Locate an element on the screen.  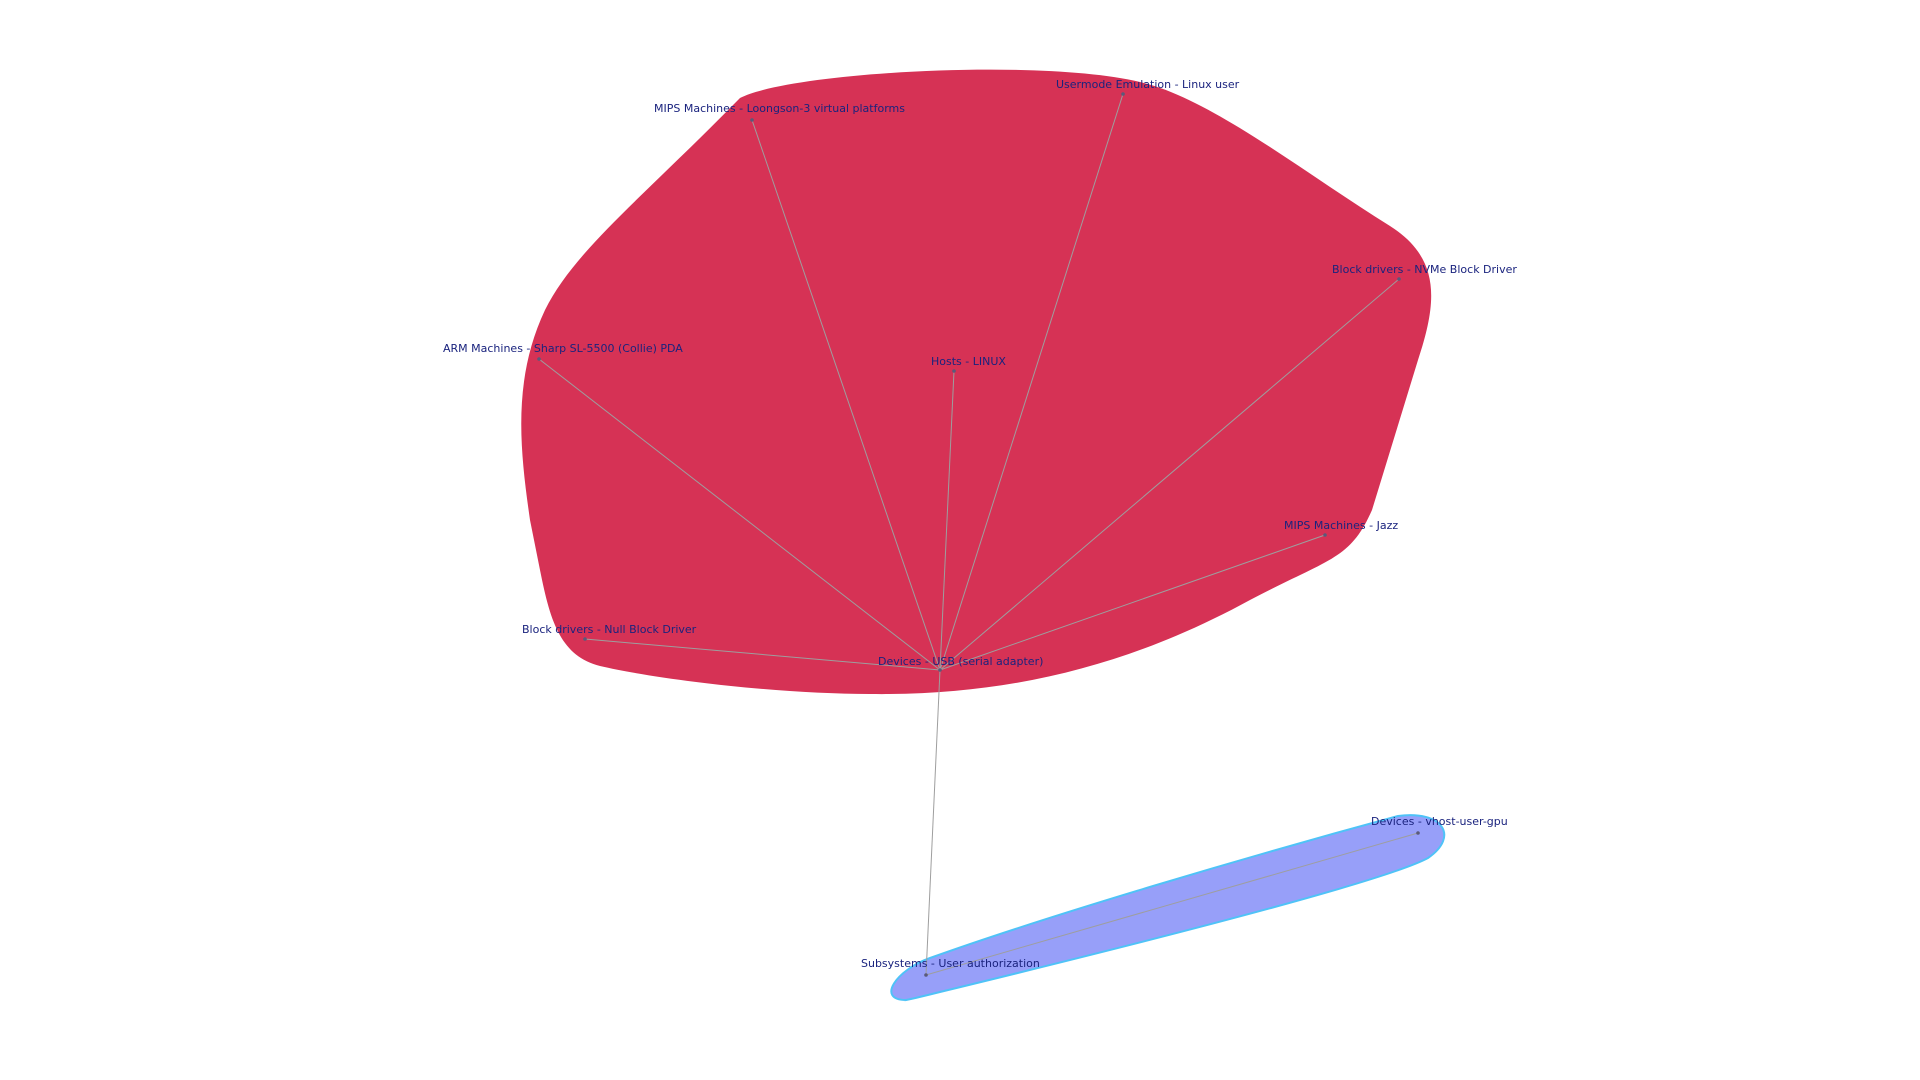
cluster-blue-hull is located at coordinates (1167, 907).